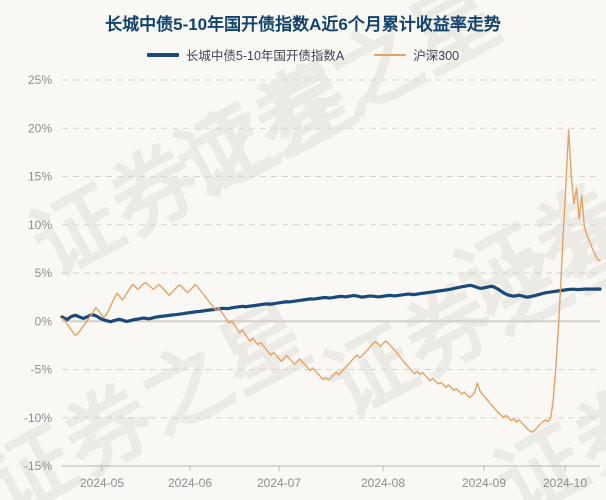 This screenshot has width=606, height=500. Describe the element at coordinates (436, 56) in the screenshot. I see `legend-label-index: 沪深300` at that location.